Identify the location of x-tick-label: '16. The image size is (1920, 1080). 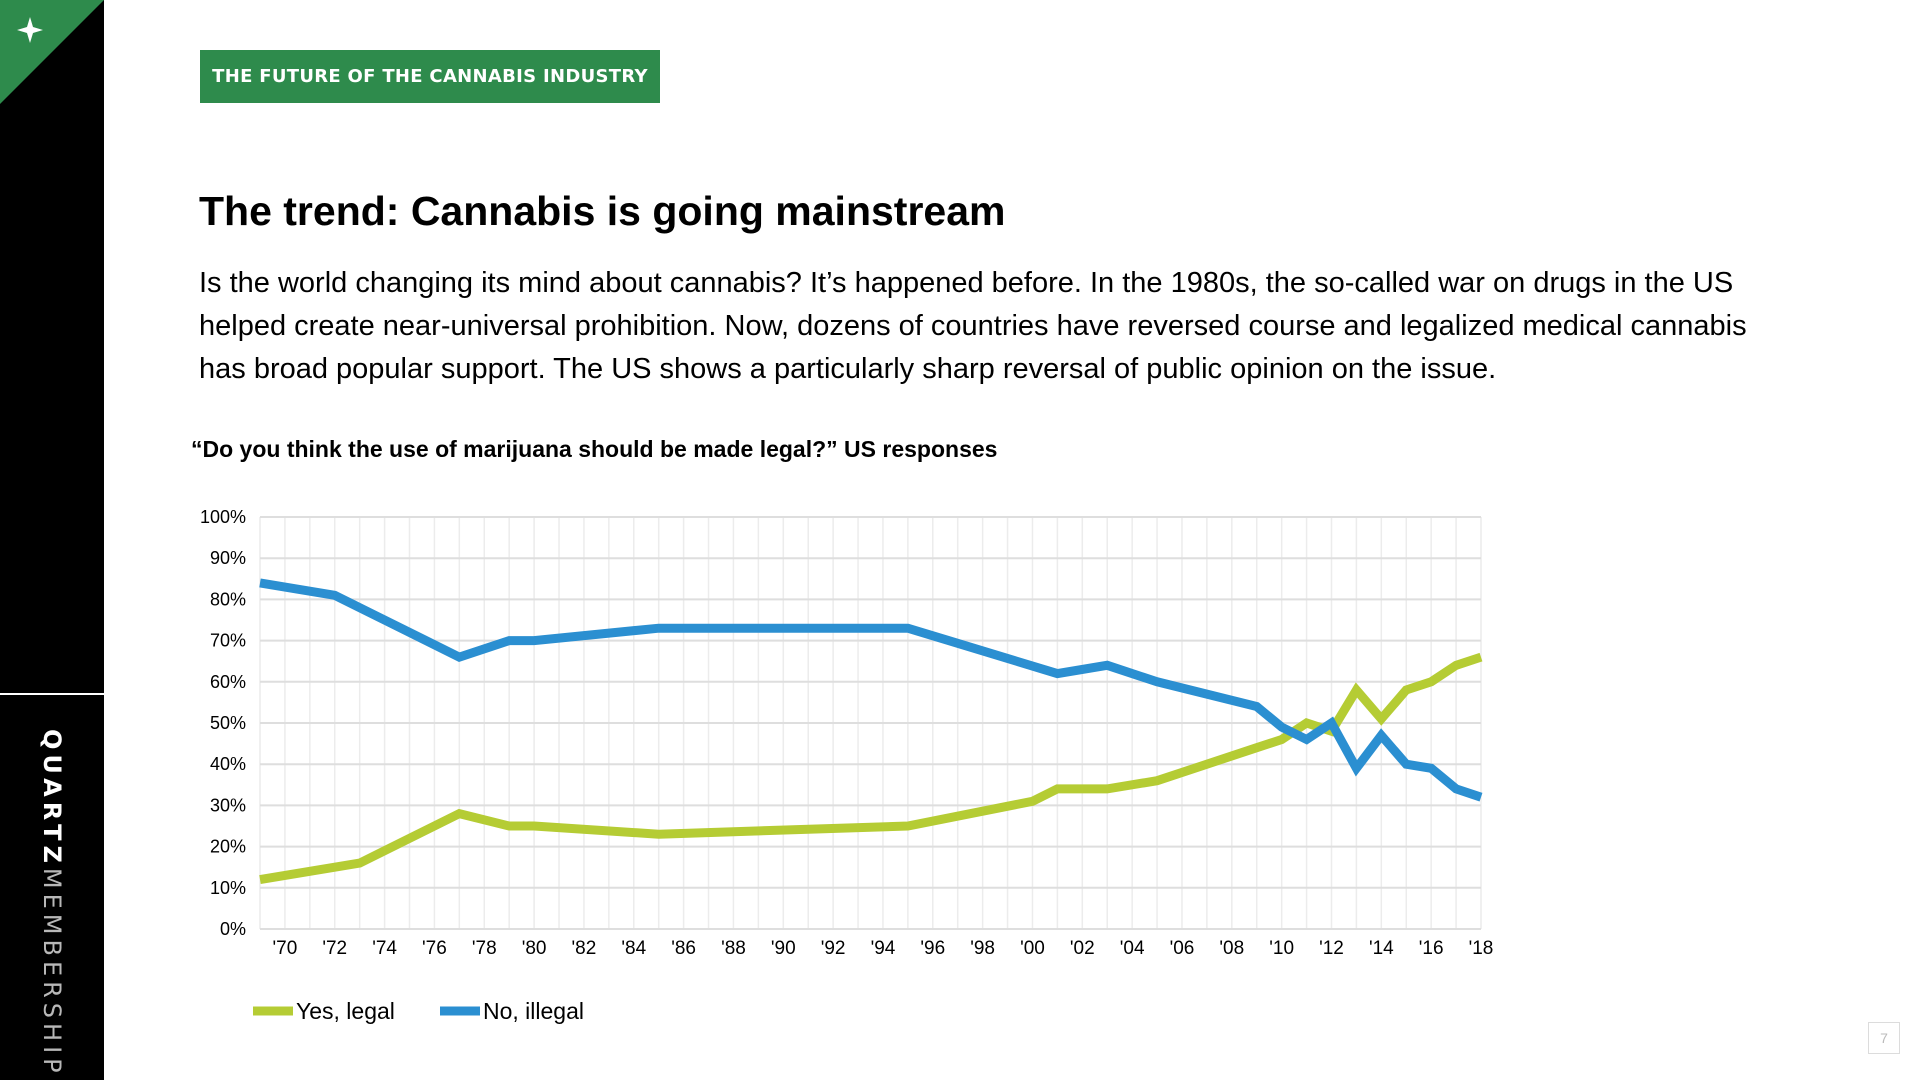
(1431, 948).